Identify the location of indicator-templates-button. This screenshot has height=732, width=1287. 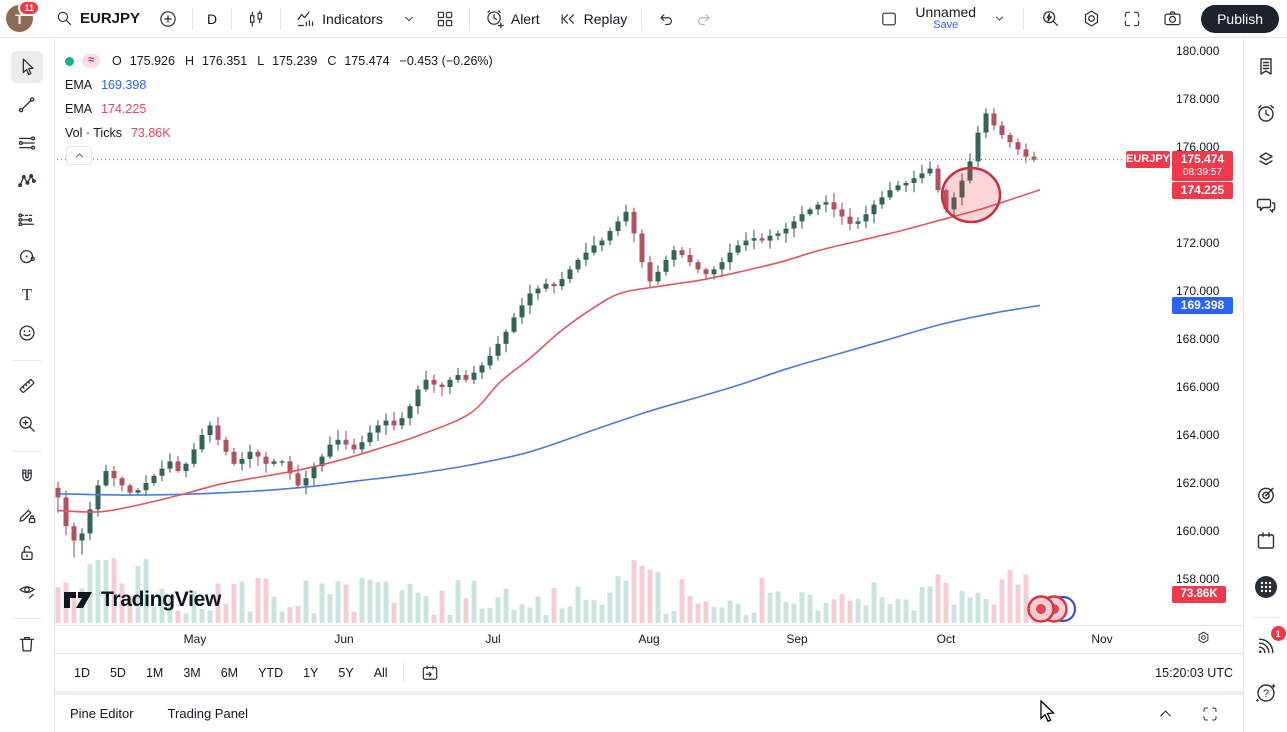
(409, 19).